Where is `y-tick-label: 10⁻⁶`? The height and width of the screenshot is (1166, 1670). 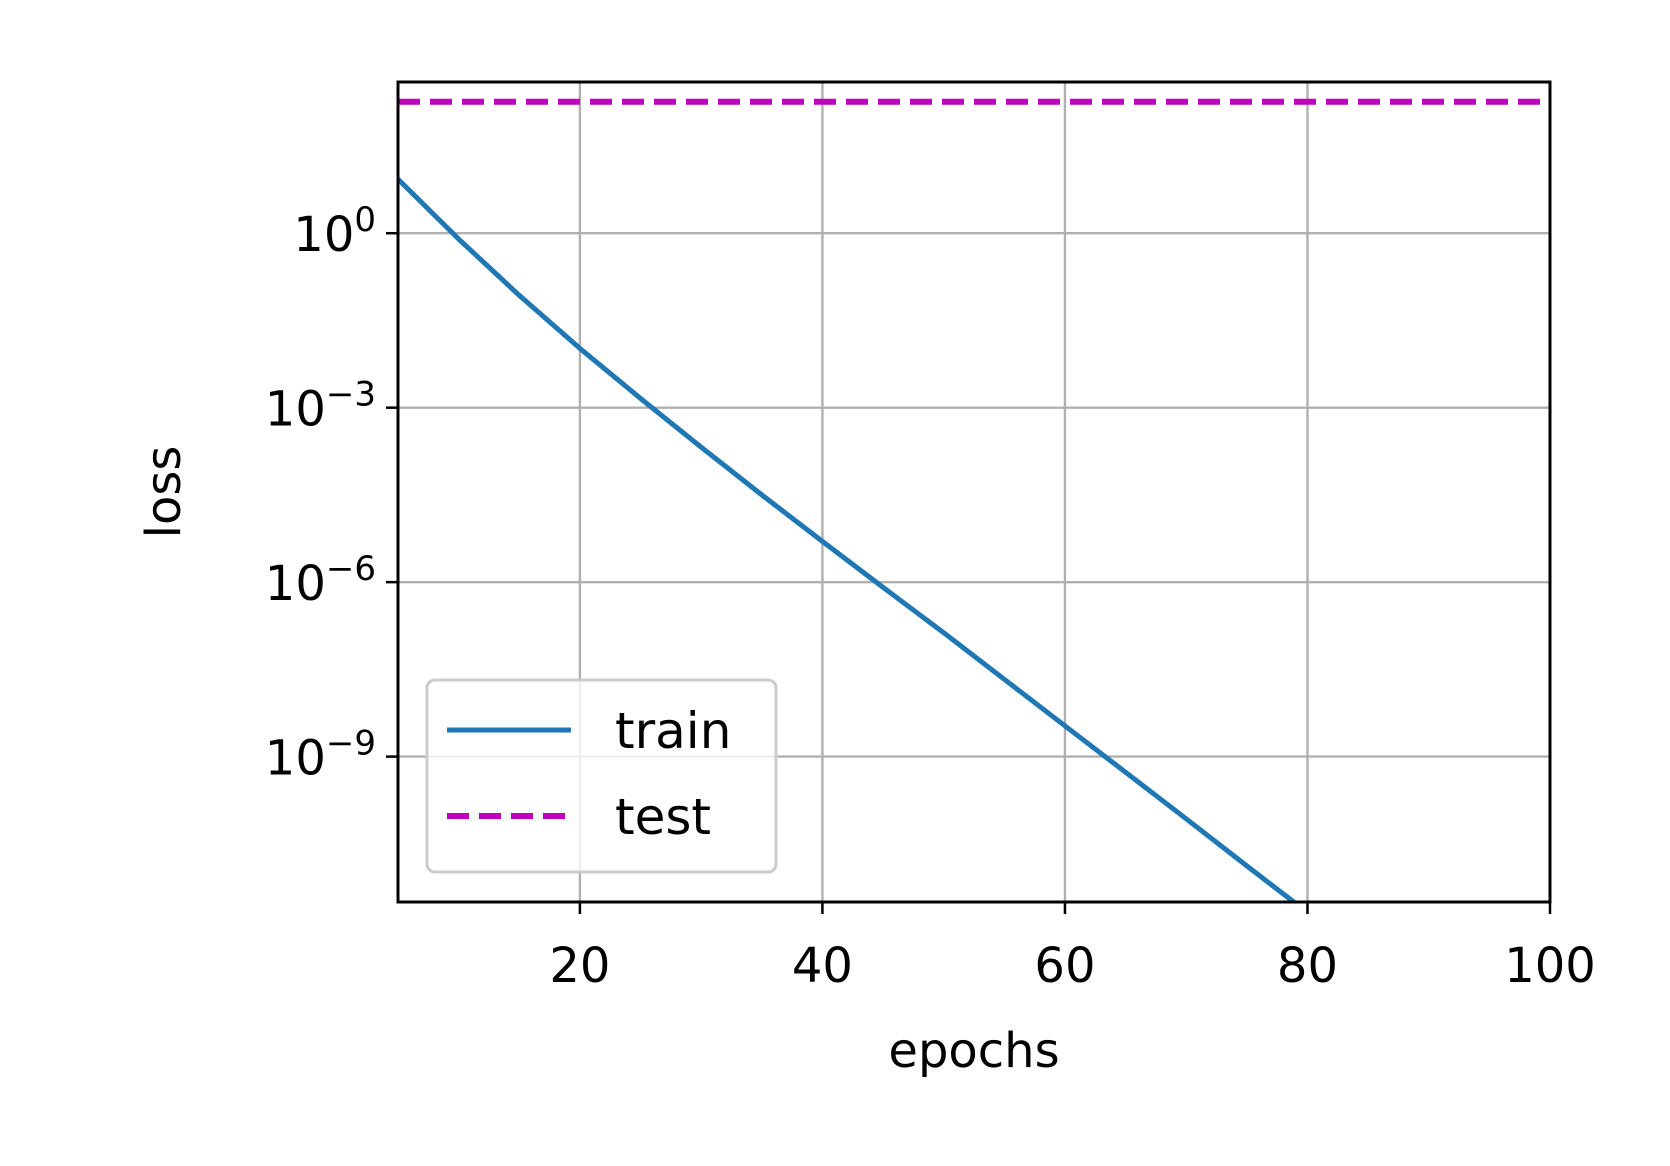
y-tick-label: 10⁻⁶ is located at coordinates (320, 580).